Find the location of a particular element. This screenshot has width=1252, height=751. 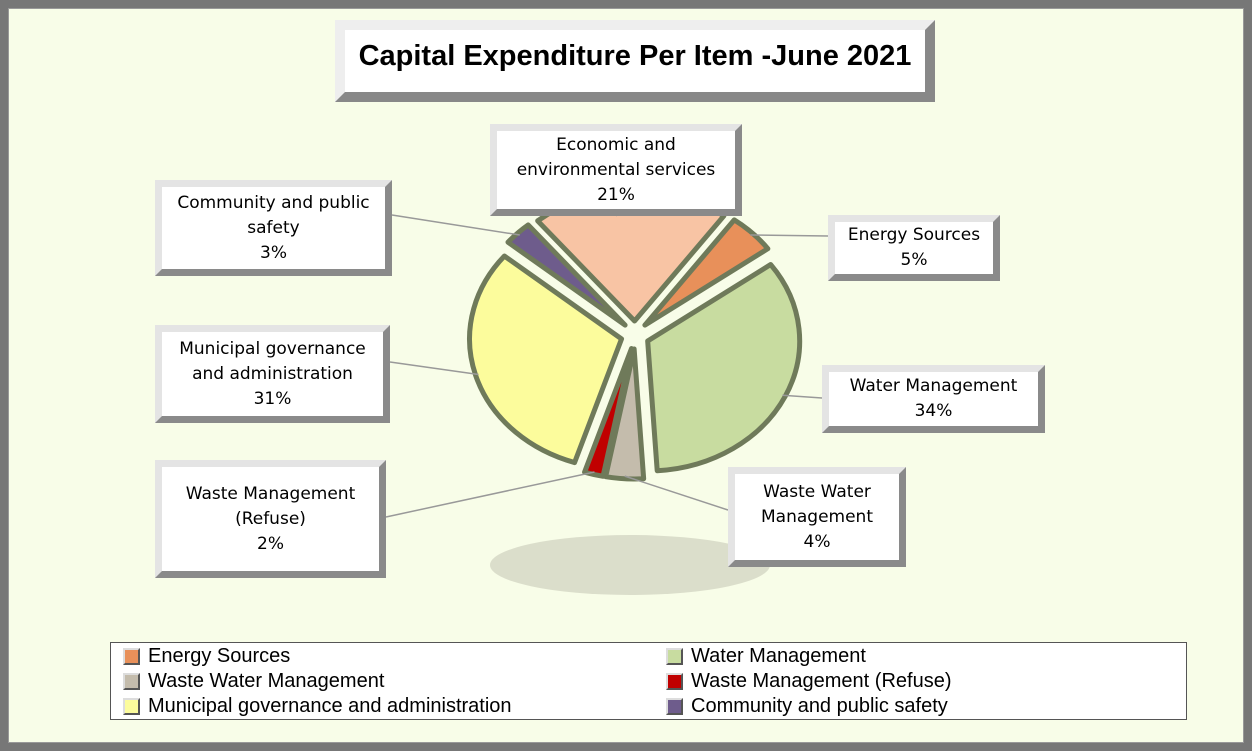

legend-label: Community and public safety is located at coordinates (819, 706).